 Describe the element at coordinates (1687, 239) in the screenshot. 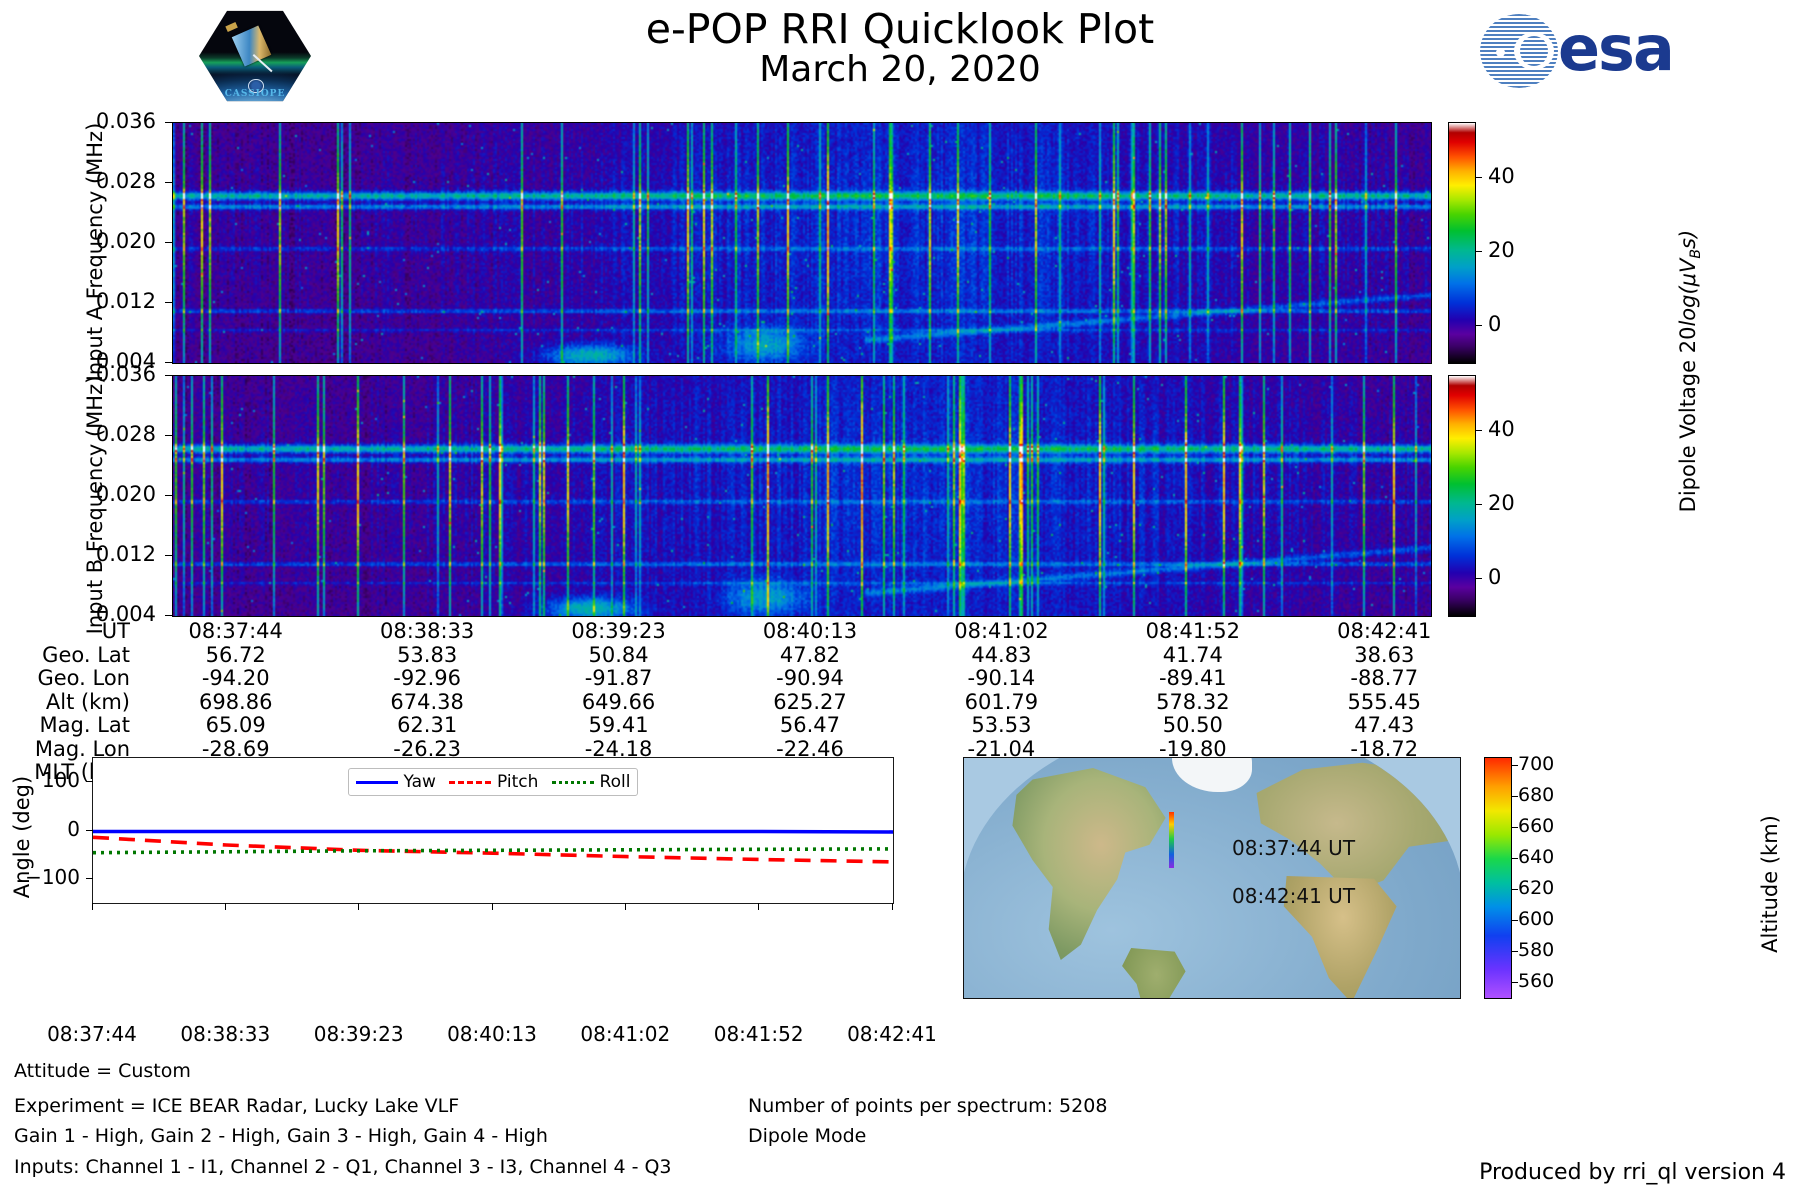

I see `colorbar-label-tail: s)` at that location.